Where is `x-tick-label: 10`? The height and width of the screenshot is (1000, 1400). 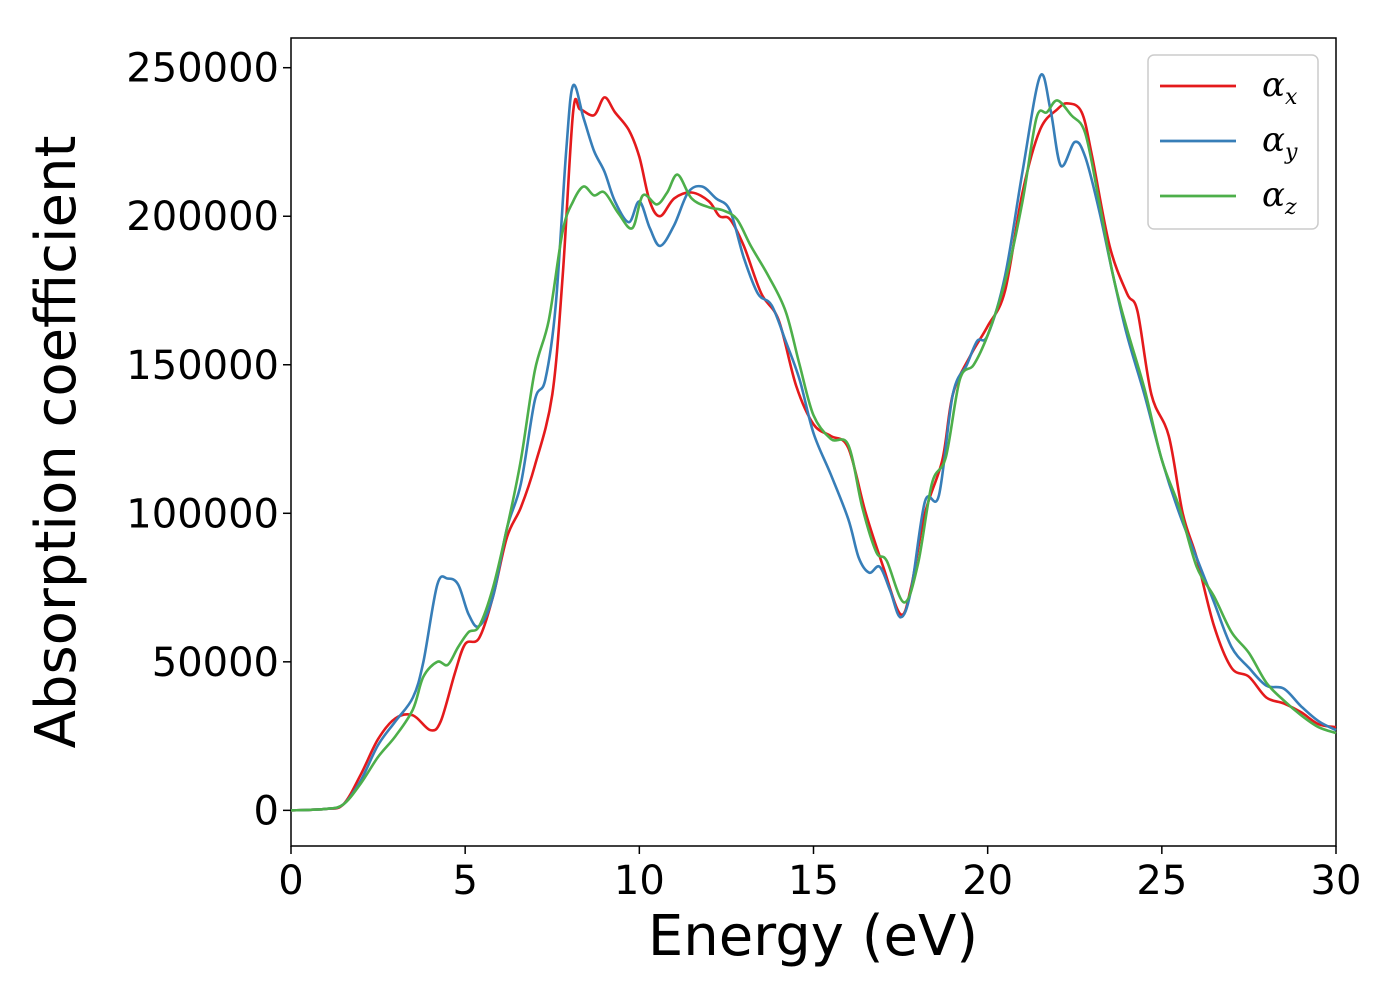 x-tick-label: 10 is located at coordinates (639, 881).